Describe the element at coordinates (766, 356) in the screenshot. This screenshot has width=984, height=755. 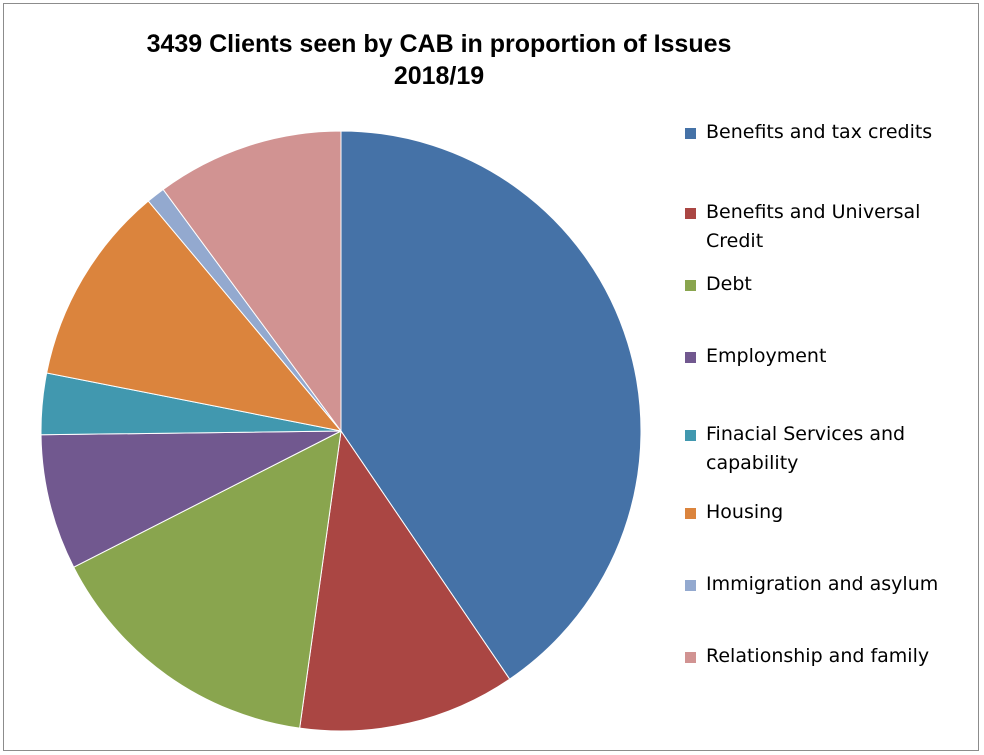
I see `legend-label: Employment` at that location.